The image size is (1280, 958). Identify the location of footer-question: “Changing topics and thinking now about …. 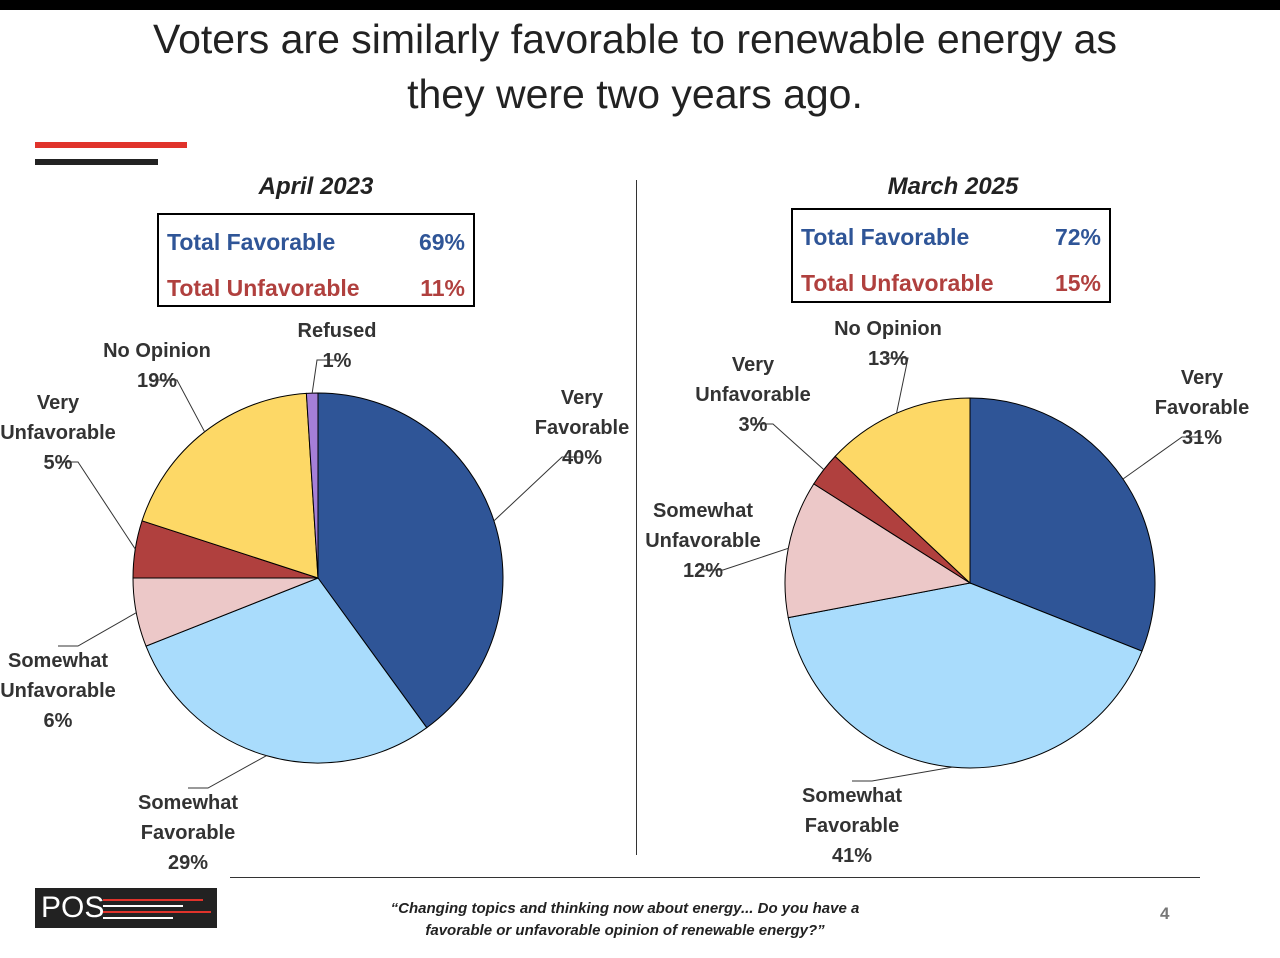
(625, 919).